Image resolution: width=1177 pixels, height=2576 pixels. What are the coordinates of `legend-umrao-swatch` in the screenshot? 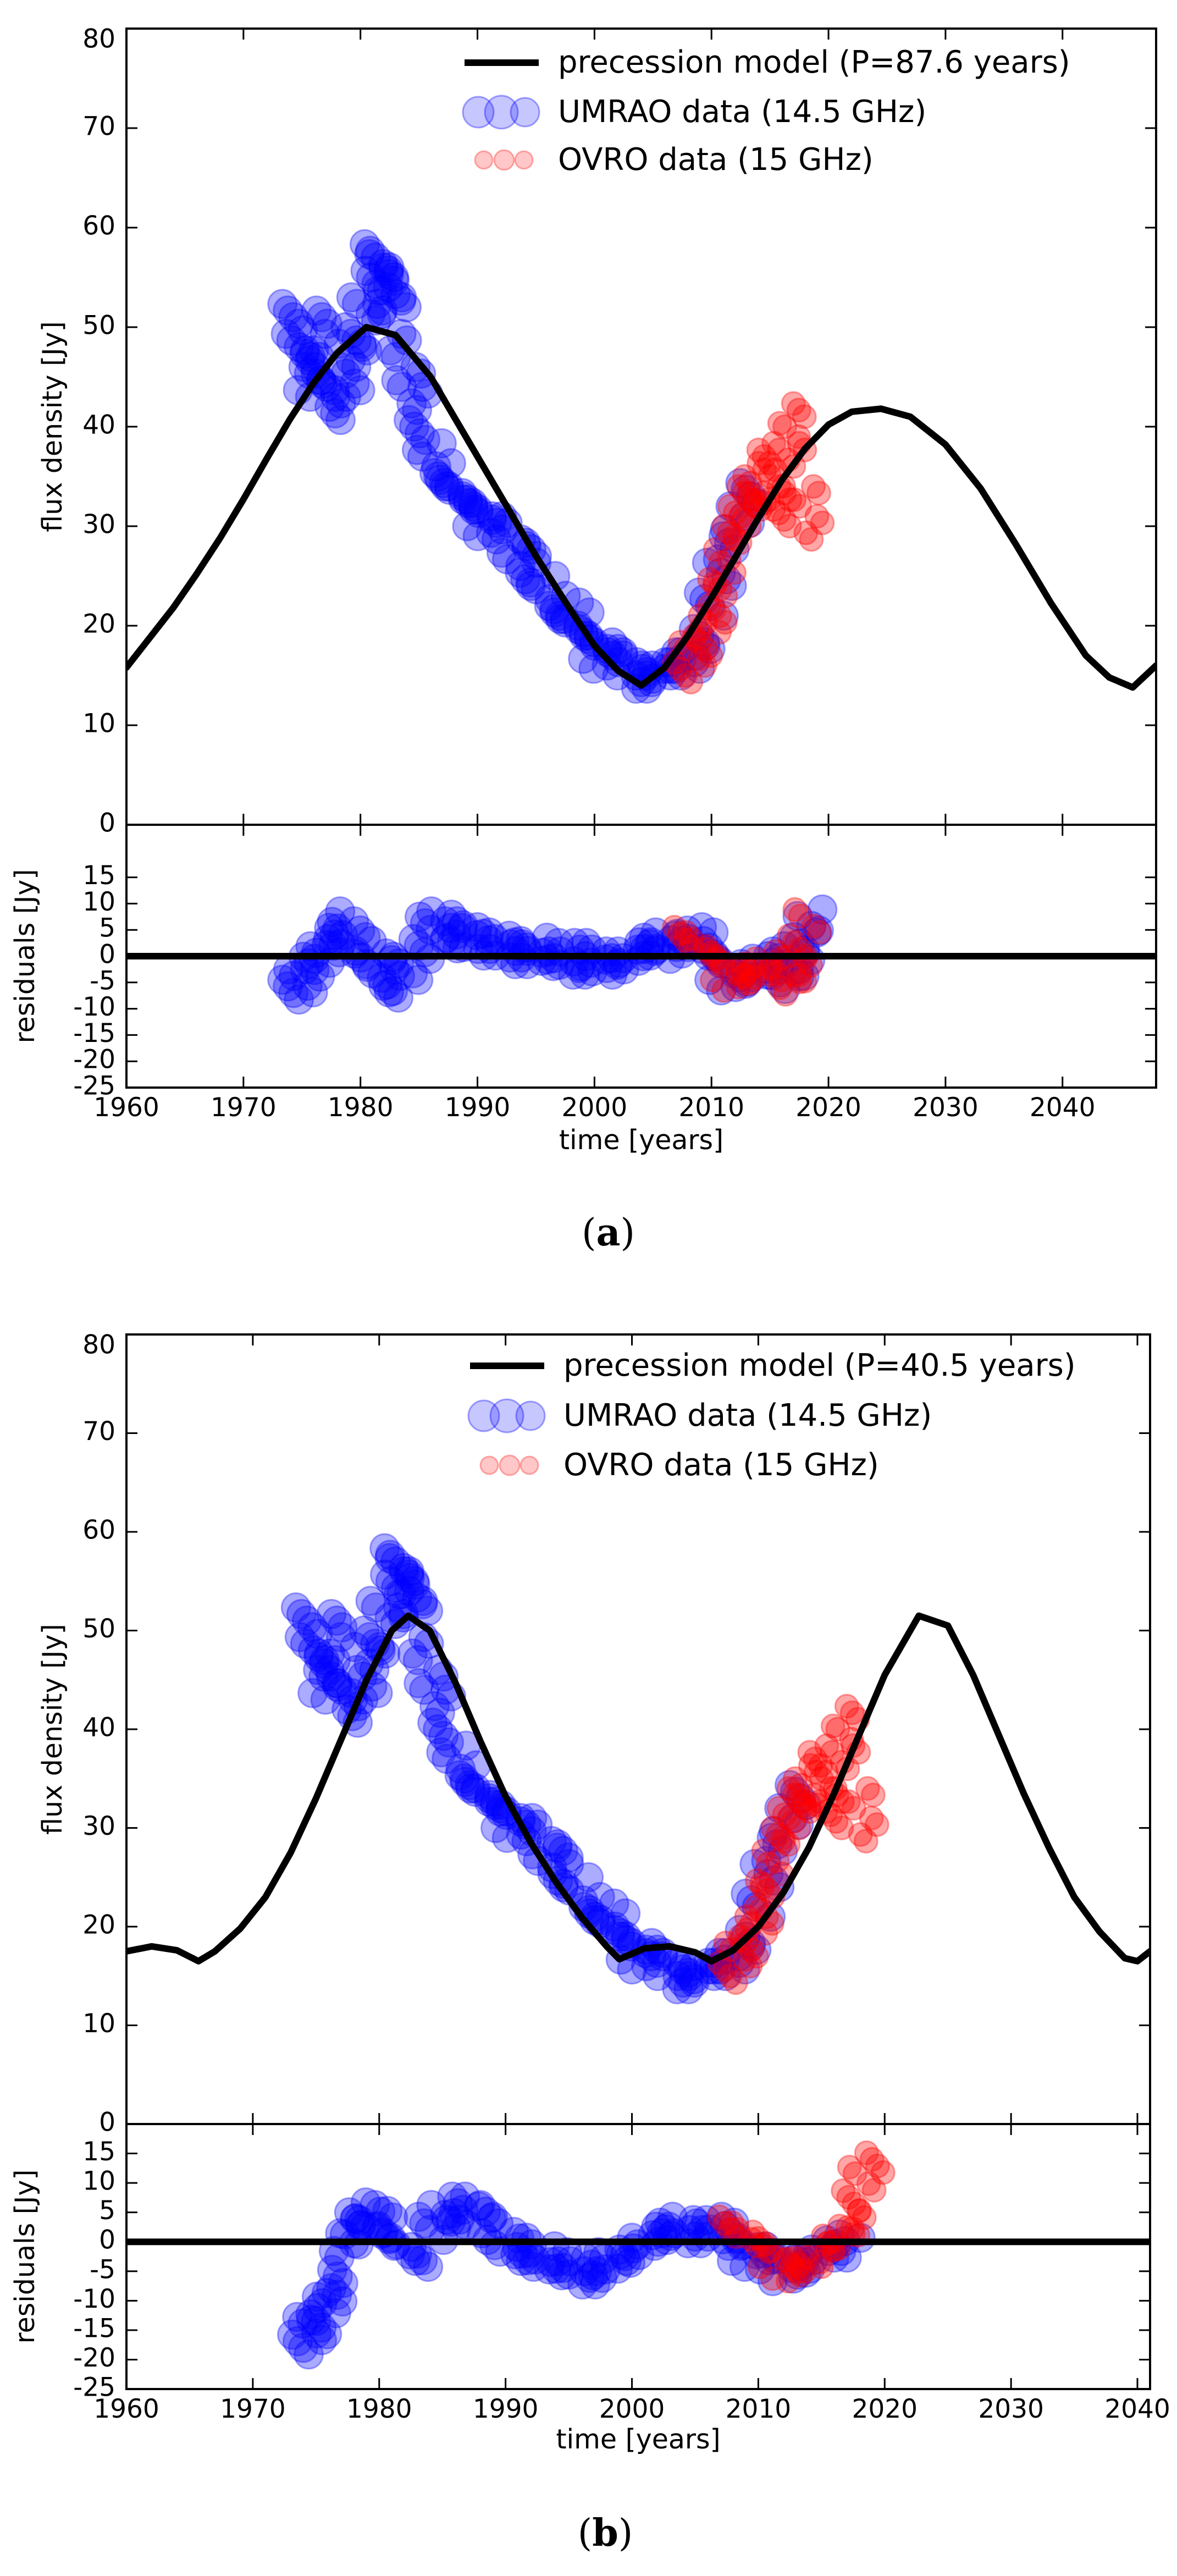 It's located at (478, 112).